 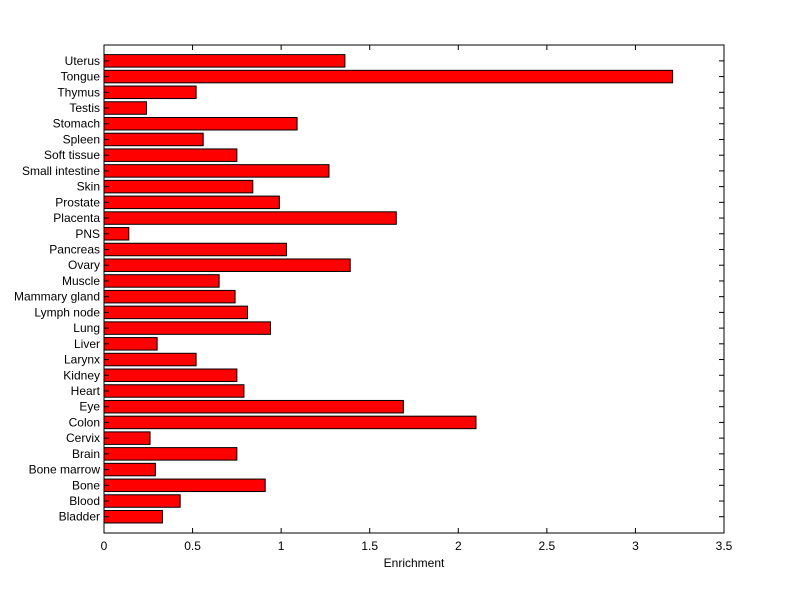 What do you see at coordinates (724, 546) in the screenshot?
I see `x-tick-label: 3.5` at bounding box center [724, 546].